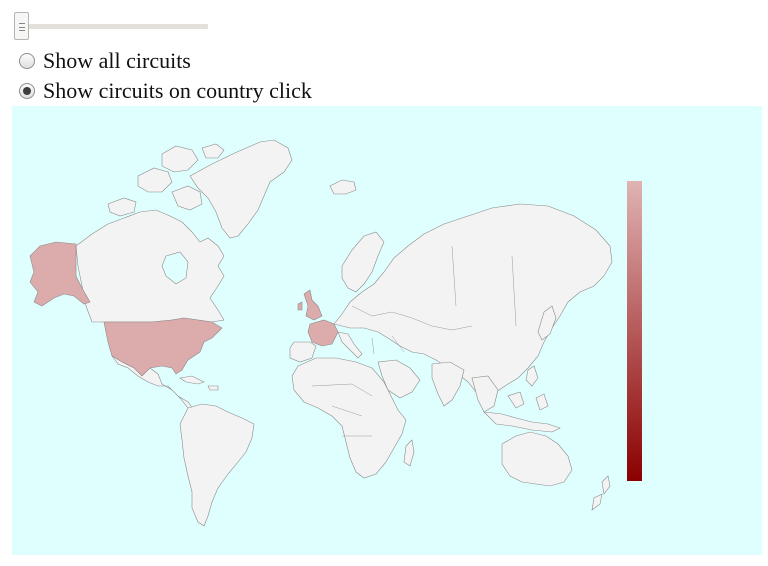 This screenshot has height=566, width=768. What do you see at coordinates (532, 376) in the screenshot?
I see `country-philippines` at bounding box center [532, 376].